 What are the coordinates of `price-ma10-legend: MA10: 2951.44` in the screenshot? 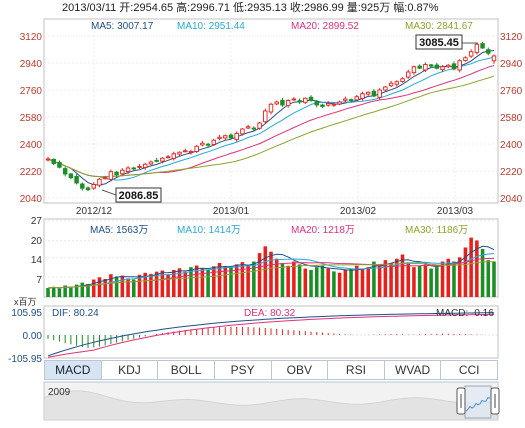 It's located at (211, 26).